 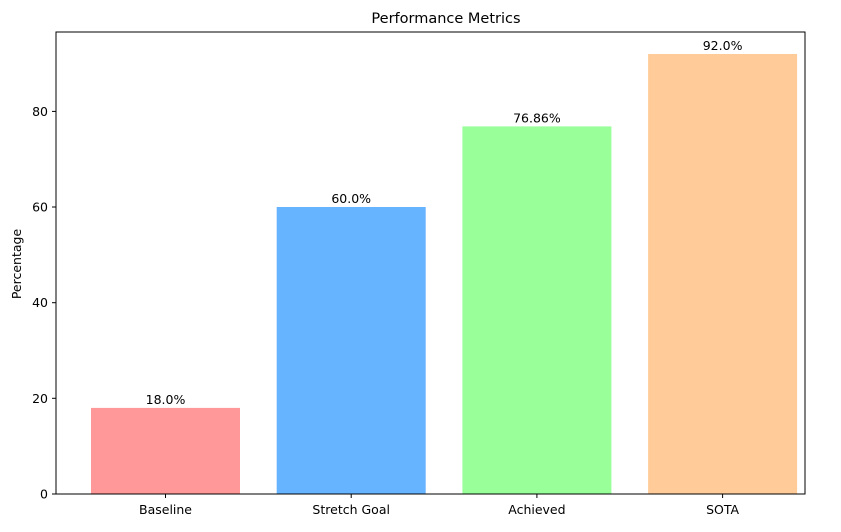 What do you see at coordinates (537, 117) in the screenshot?
I see `bar-value-label: 76.86%` at bounding box center [537, 117].